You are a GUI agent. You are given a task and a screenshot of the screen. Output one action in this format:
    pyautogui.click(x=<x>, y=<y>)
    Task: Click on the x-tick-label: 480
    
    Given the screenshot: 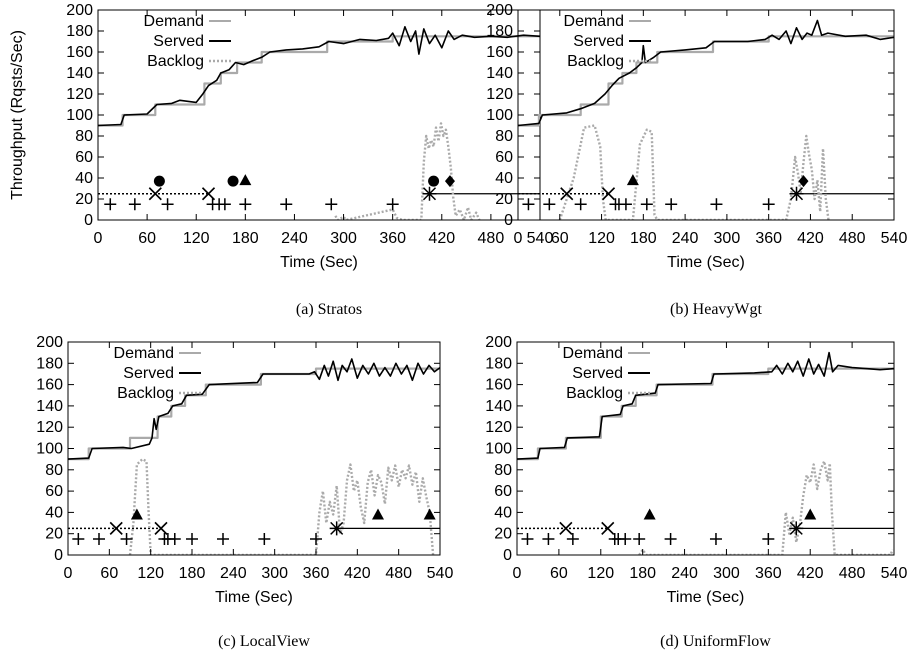 What is the action you would take?
    pyautogui.click(x=852, y=573)
    